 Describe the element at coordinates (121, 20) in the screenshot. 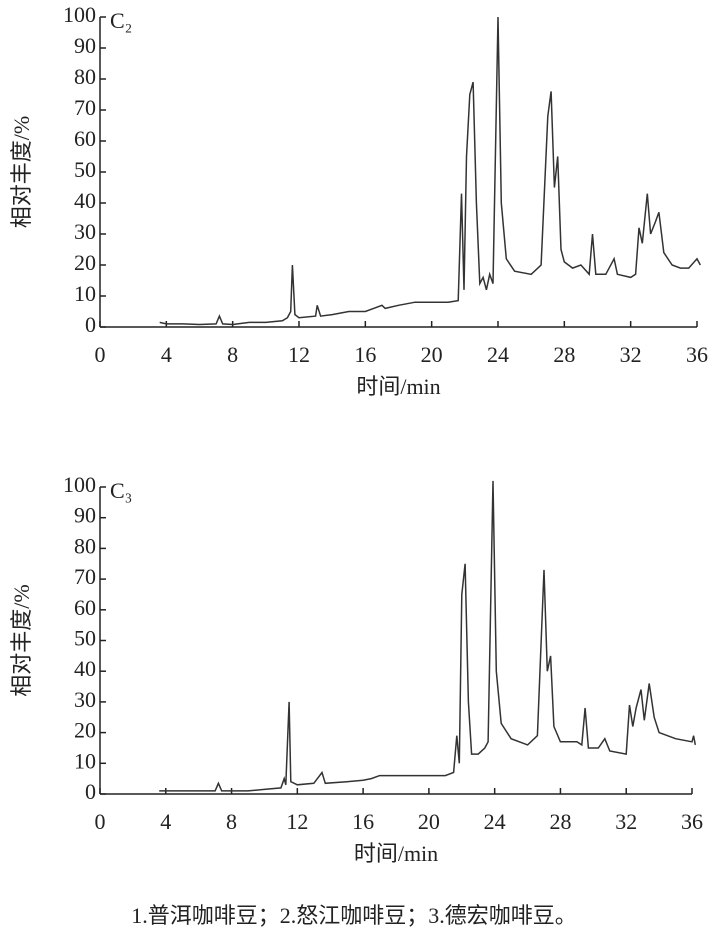

I see `panel-label: C₂` at that location.